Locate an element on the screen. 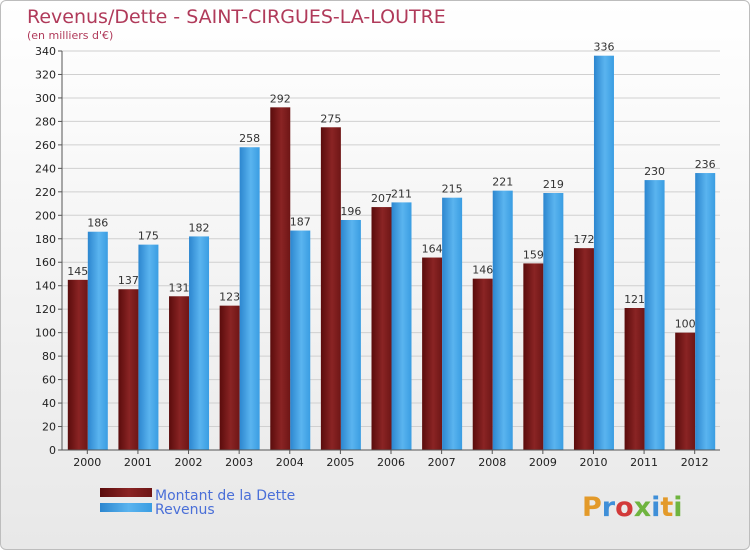  y-tick-label: 280 is located at coordinates (45, 121).